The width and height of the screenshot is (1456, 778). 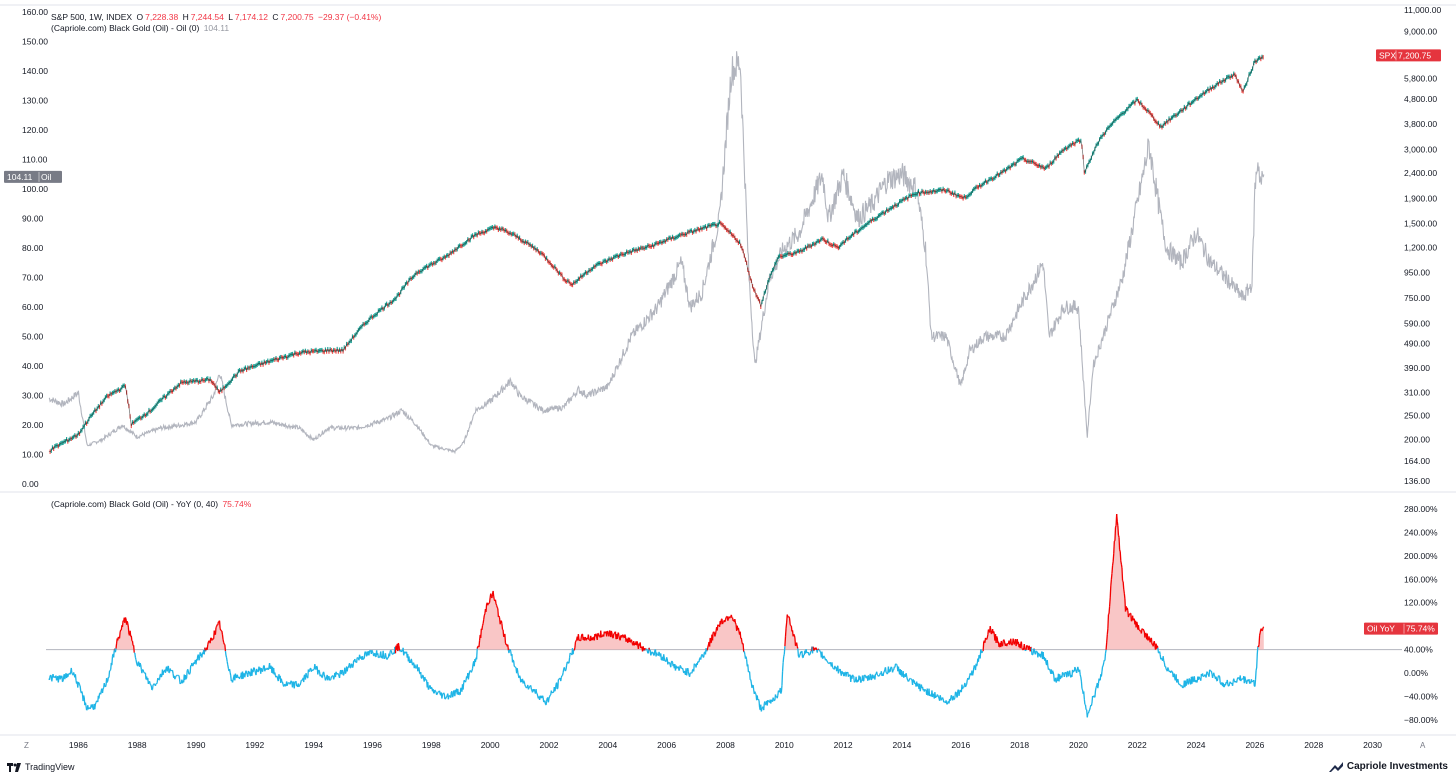 I want to click on yoy-value-badge: Oil YoY 75.74%, so click(x=1401, y=628).